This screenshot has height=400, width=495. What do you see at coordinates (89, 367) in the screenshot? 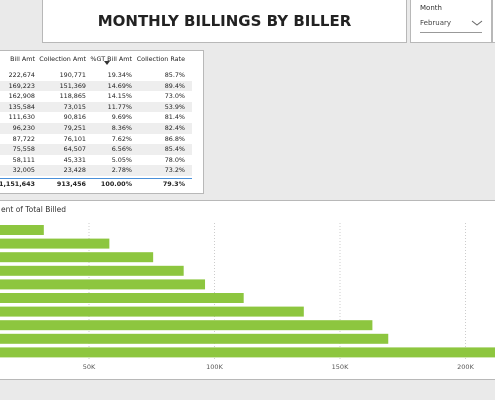
I see `x-tick-label: 50K` at bounding box center [89, 367].